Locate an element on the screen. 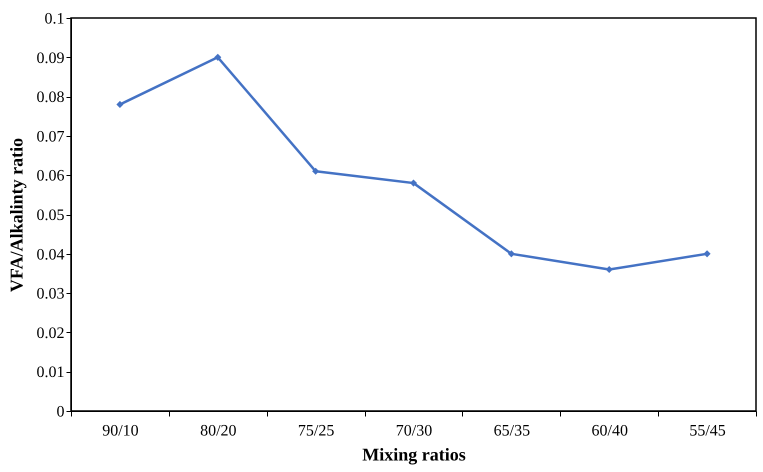 This screenshot has width=763, height=472. y-tick-label: 0 is located at coordinates (60, 412).